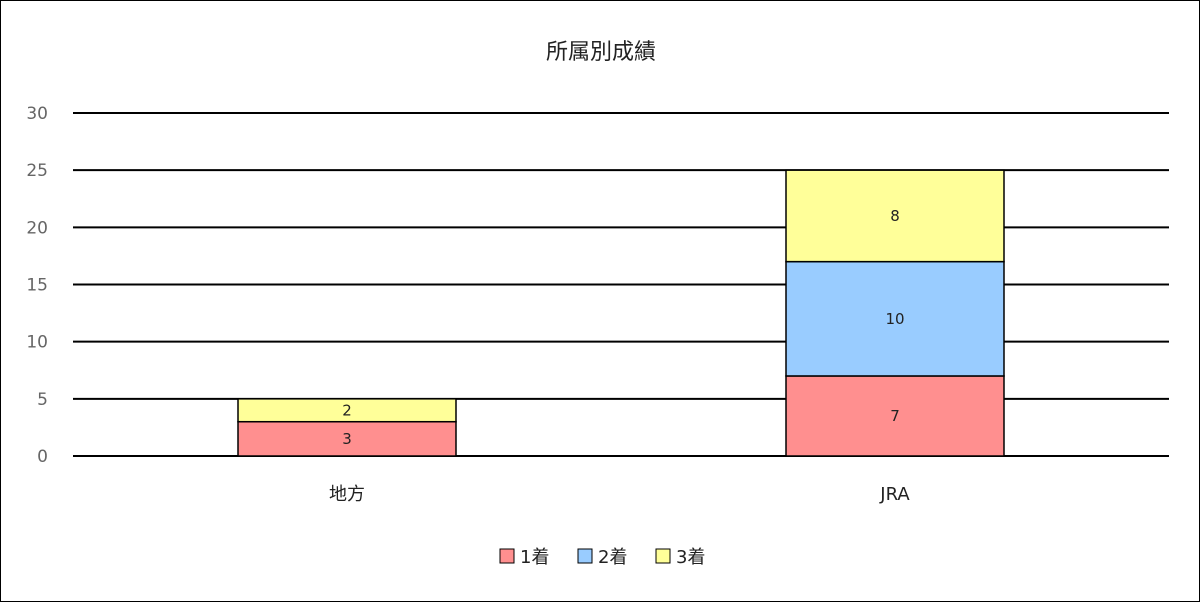  What do you see at coordinates (619, 494) in the screenshot?
I see `x-axis-ticks: 地方 JRA` at bounding box center [619, 494].